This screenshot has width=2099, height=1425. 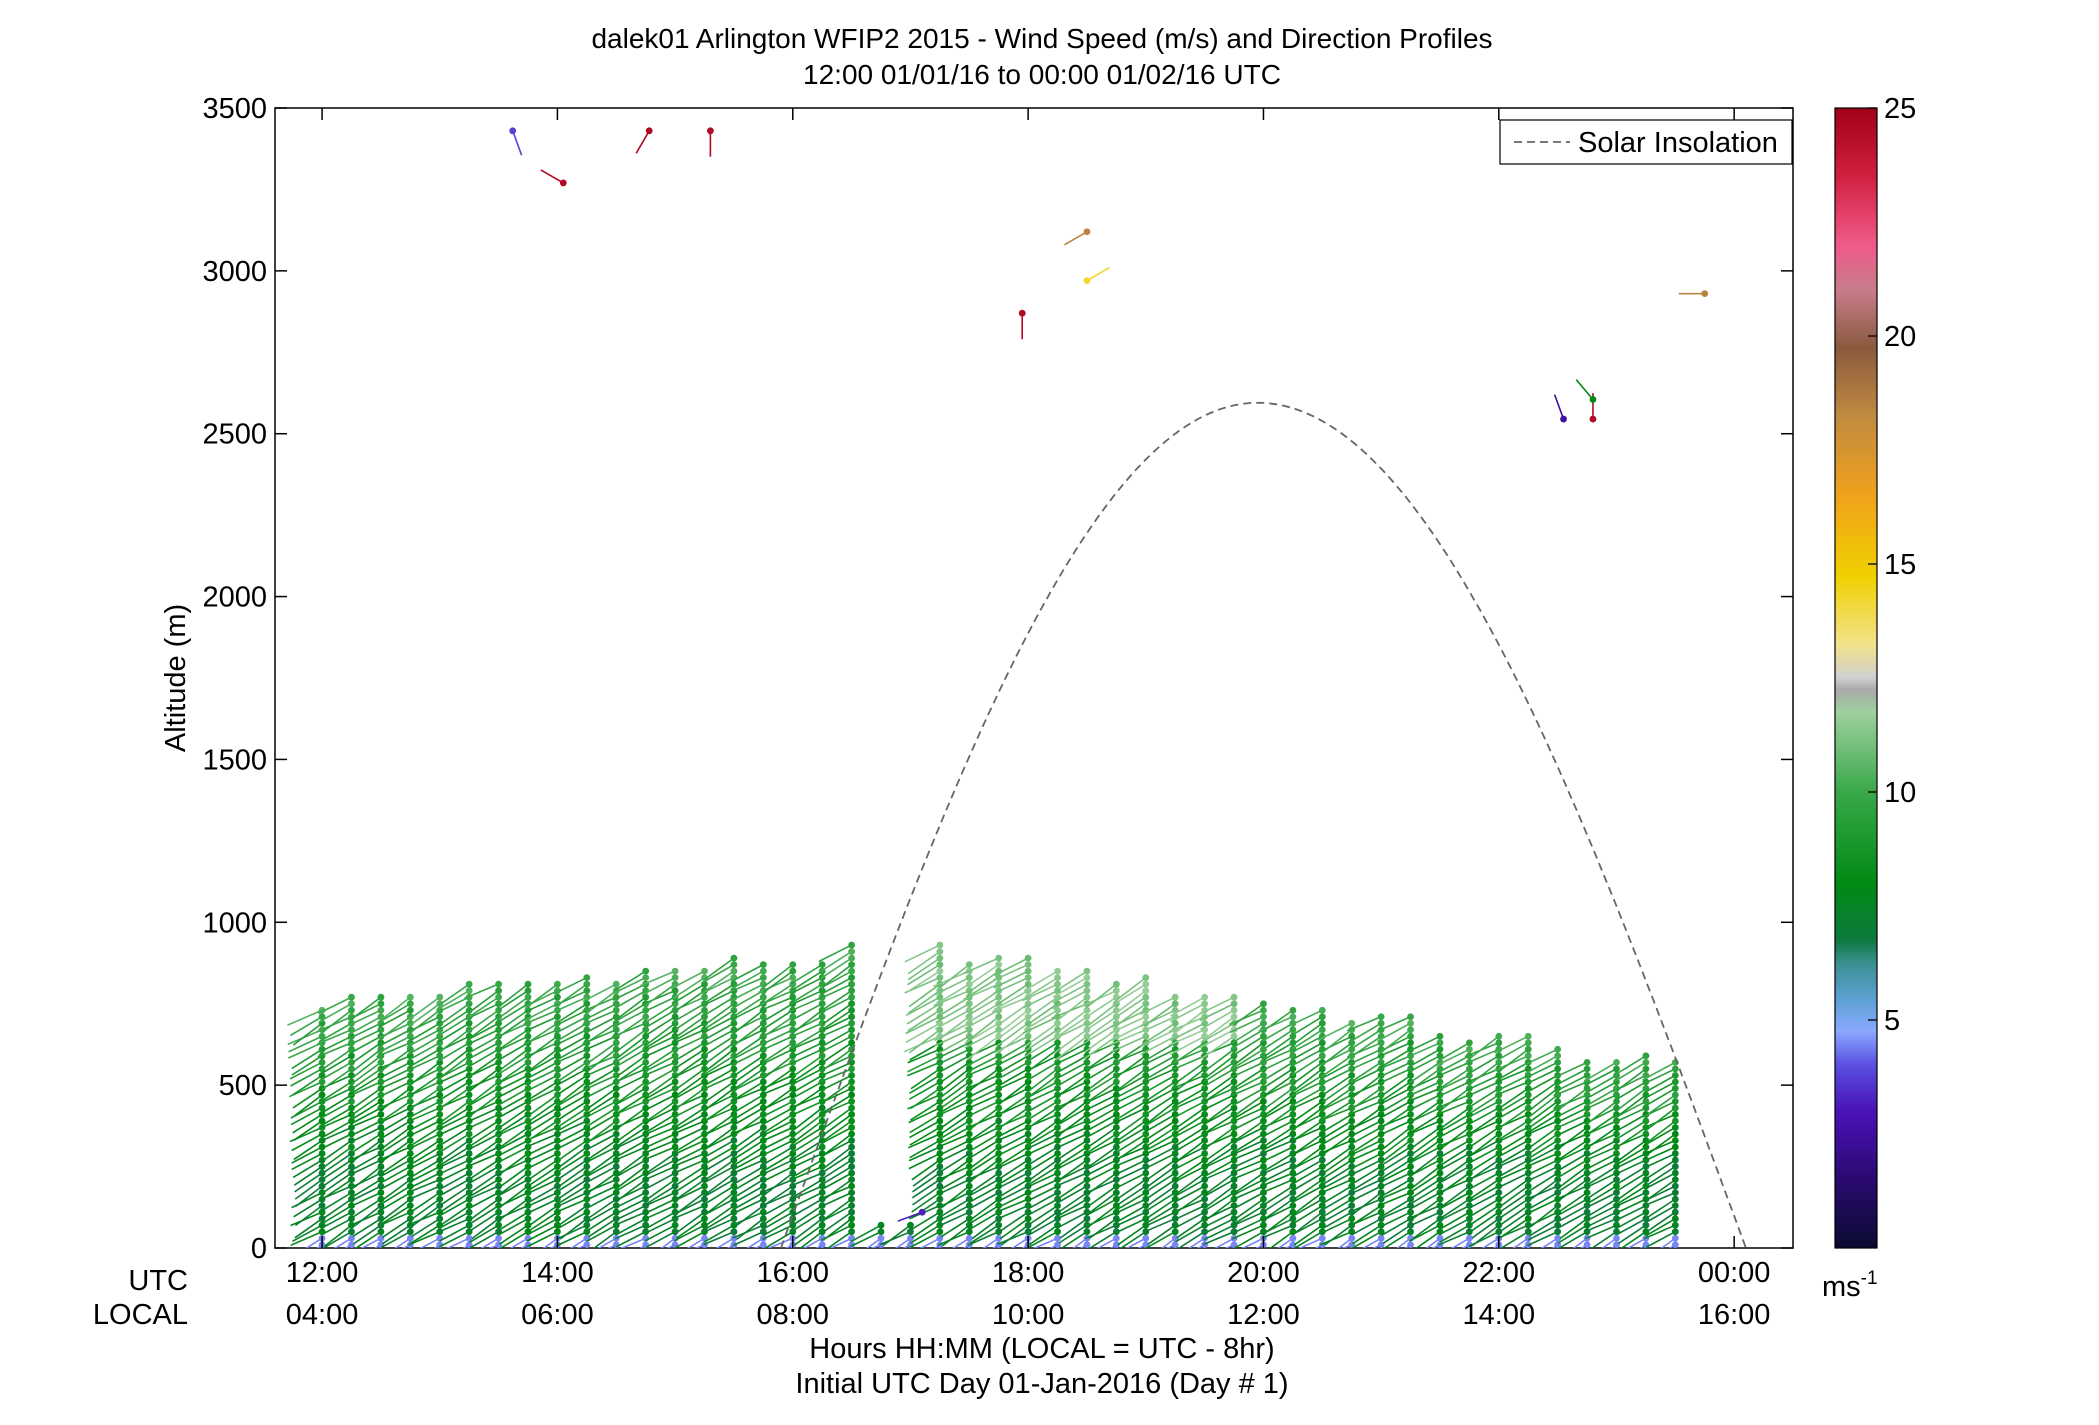 I want to click on chart-subtitle: 12:00 01/01/16 to 00:00 01/02/16 UTC, so click(x=1042, y=74).